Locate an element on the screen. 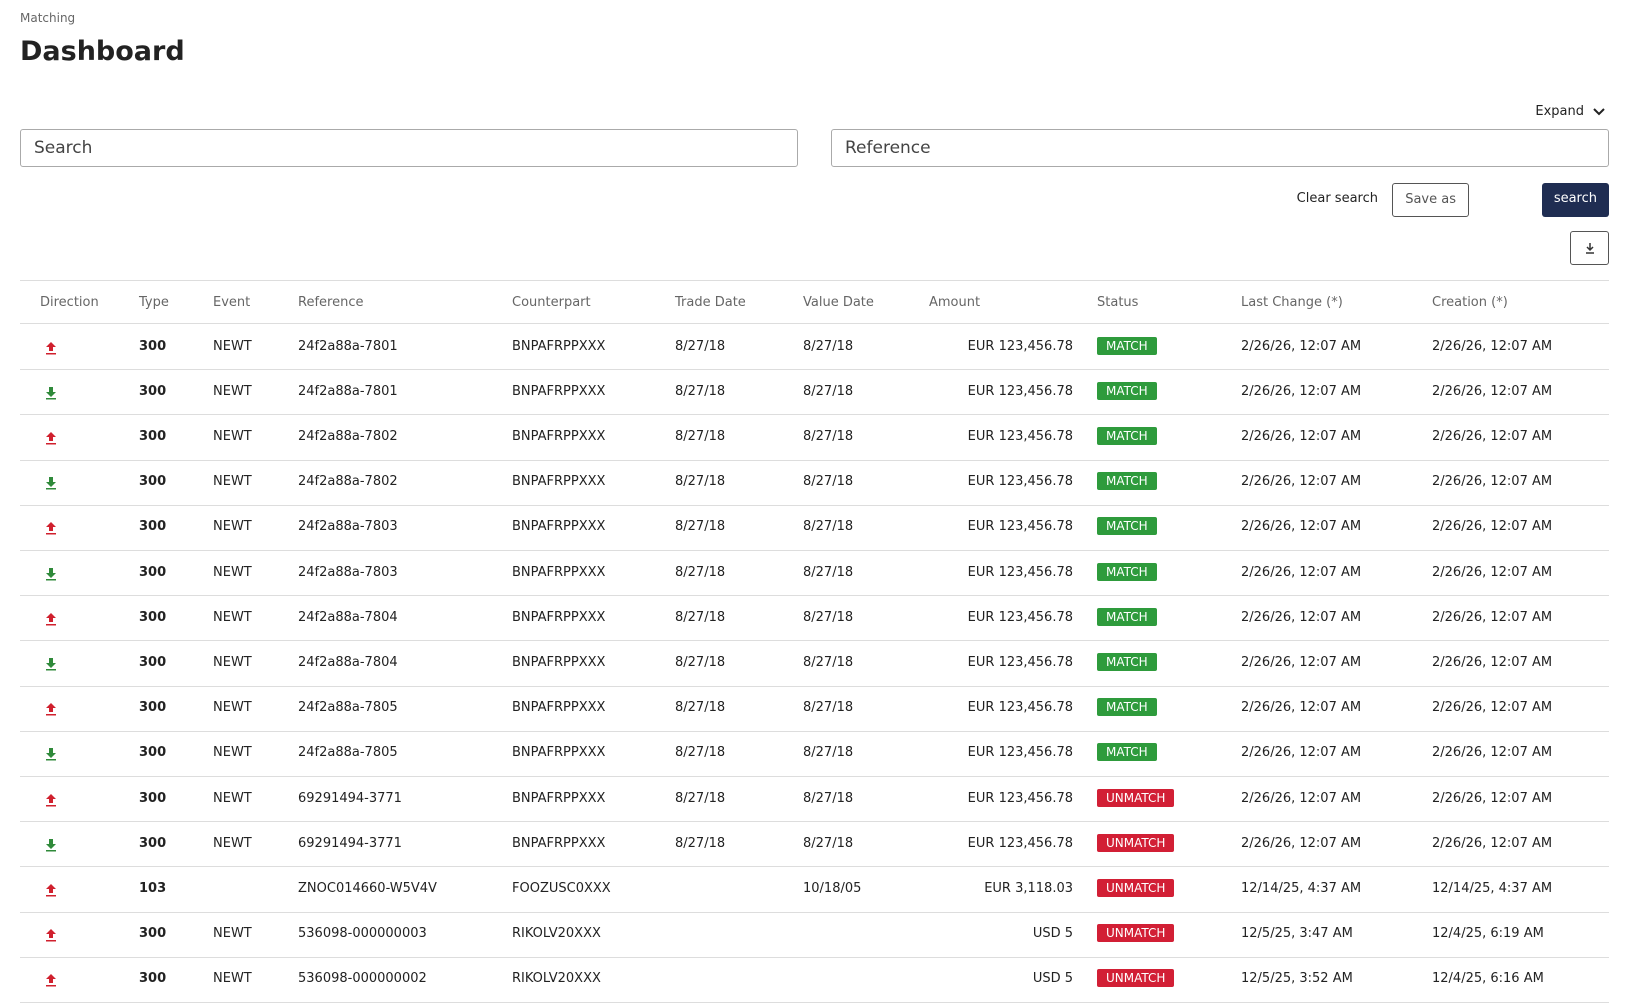 Image resolution: width=1630 pixels, height=1007 pixels. column-header: Trade Date is located at coordinates (710, 302).